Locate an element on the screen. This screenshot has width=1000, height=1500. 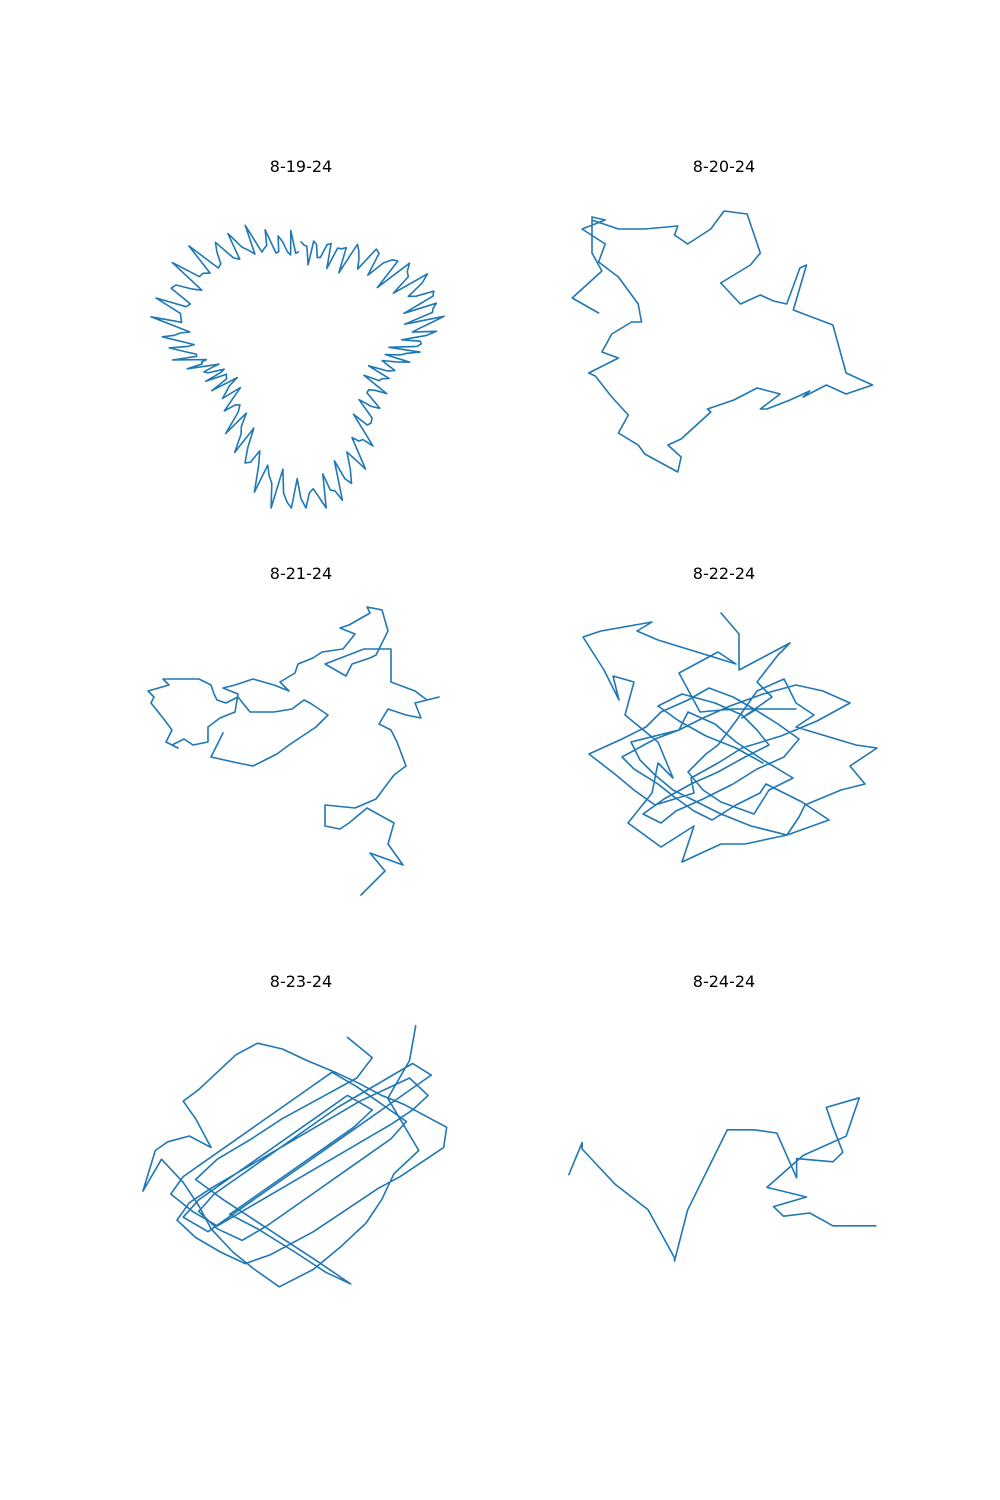
panel-4-title: 8-22-24 is located at coordinates (724, 573).